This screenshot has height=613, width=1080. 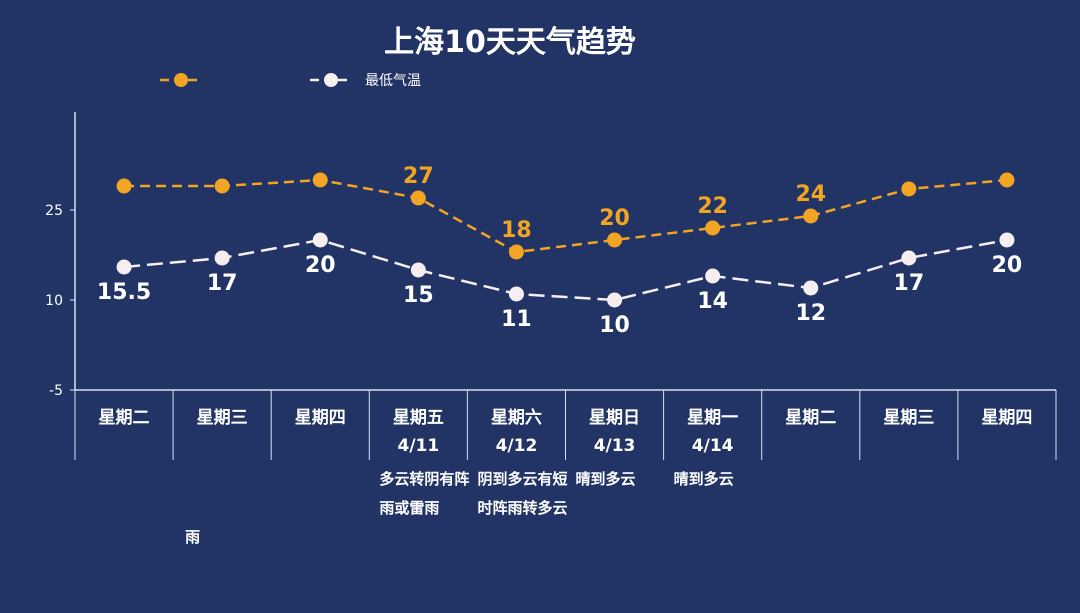 What do you see at coordinates (424, 479) in the screenshot?
I see `category-weather: 多云转阴有阵` at bounding box center [424, 479].